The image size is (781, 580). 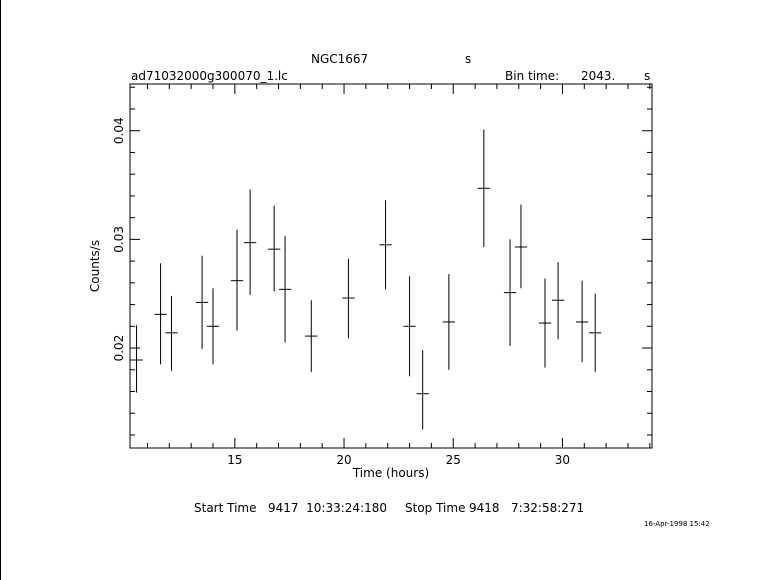 What do you see at coordinates (119, 348) in the screenshot?
I see `y-tick-label: 0.02` at bounding box center [119, 348].